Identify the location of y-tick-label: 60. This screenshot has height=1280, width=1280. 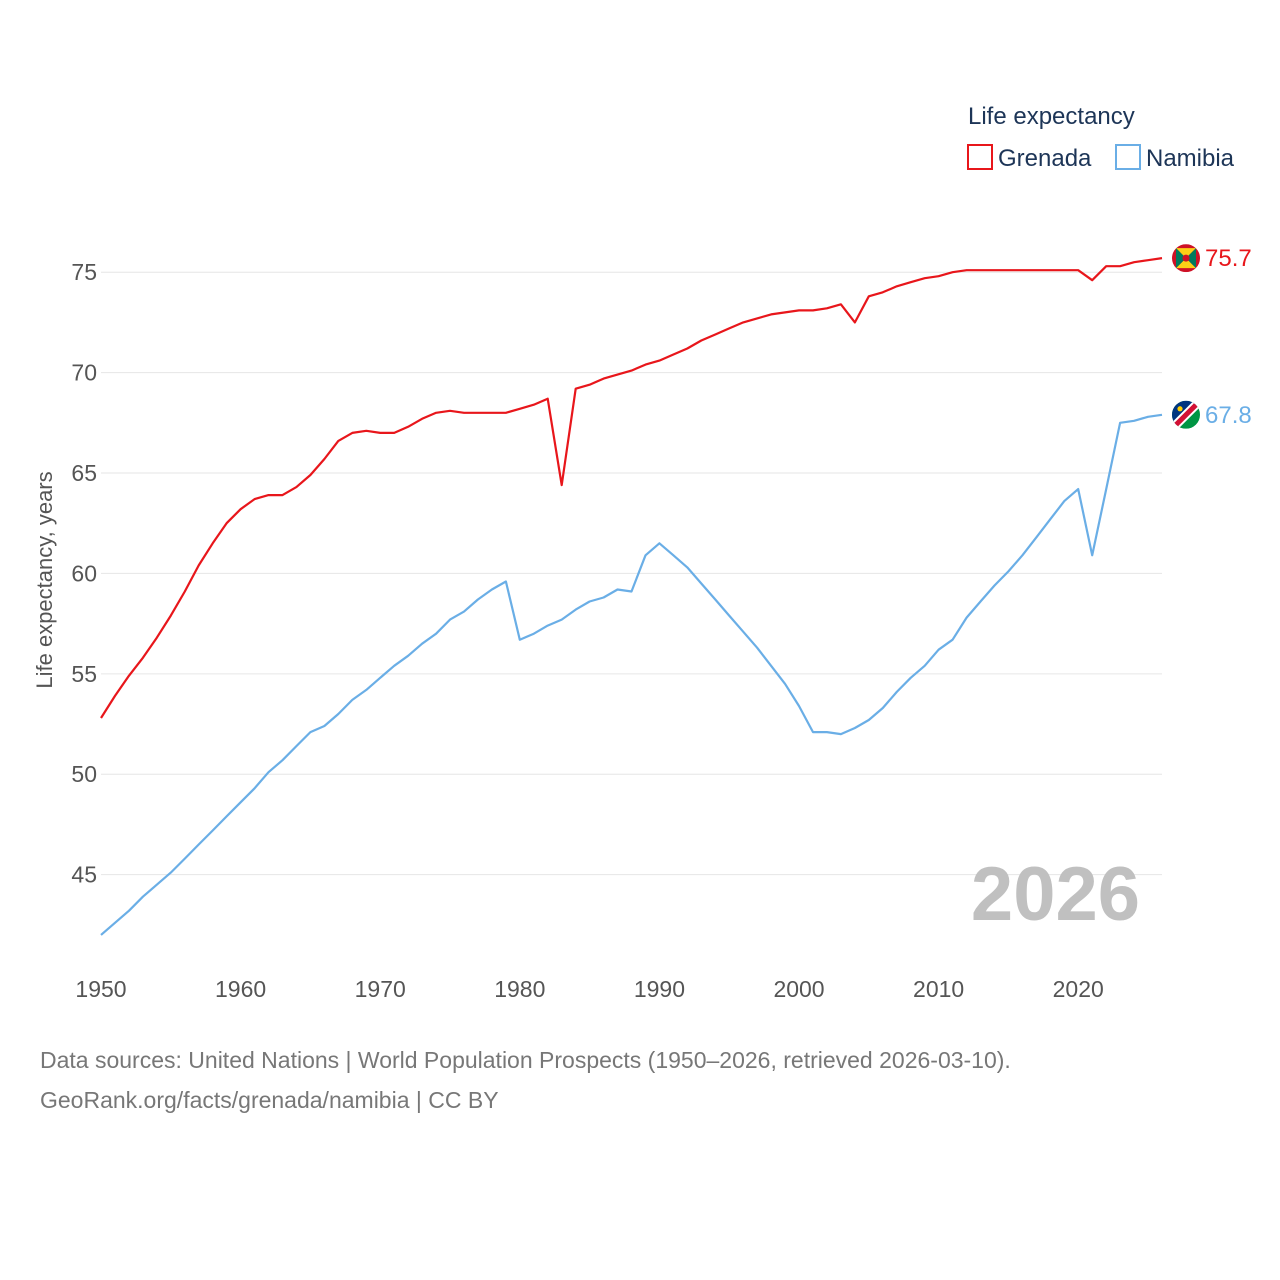
(84, 573).